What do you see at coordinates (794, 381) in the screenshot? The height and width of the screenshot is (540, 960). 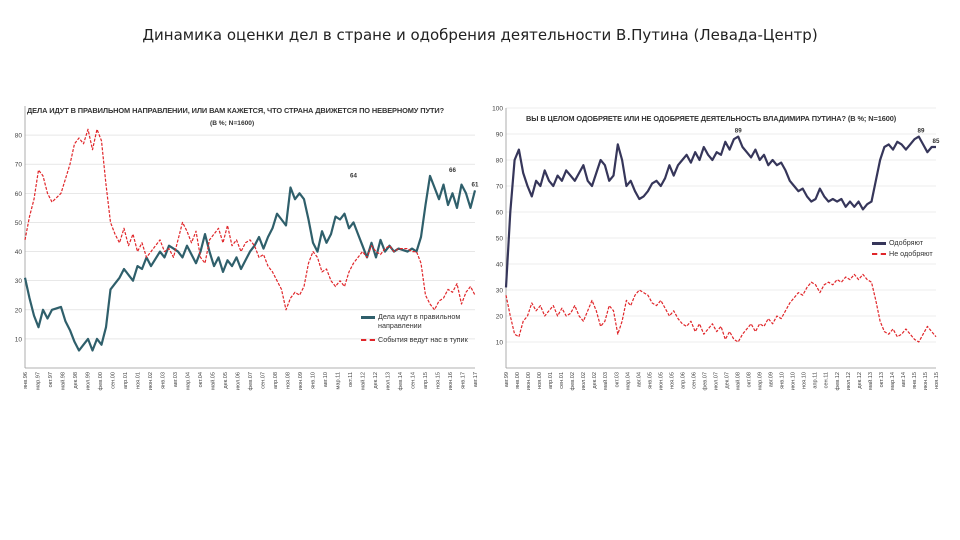 I see `x-tick-label: июн.10` at bounding box center [794, 381].